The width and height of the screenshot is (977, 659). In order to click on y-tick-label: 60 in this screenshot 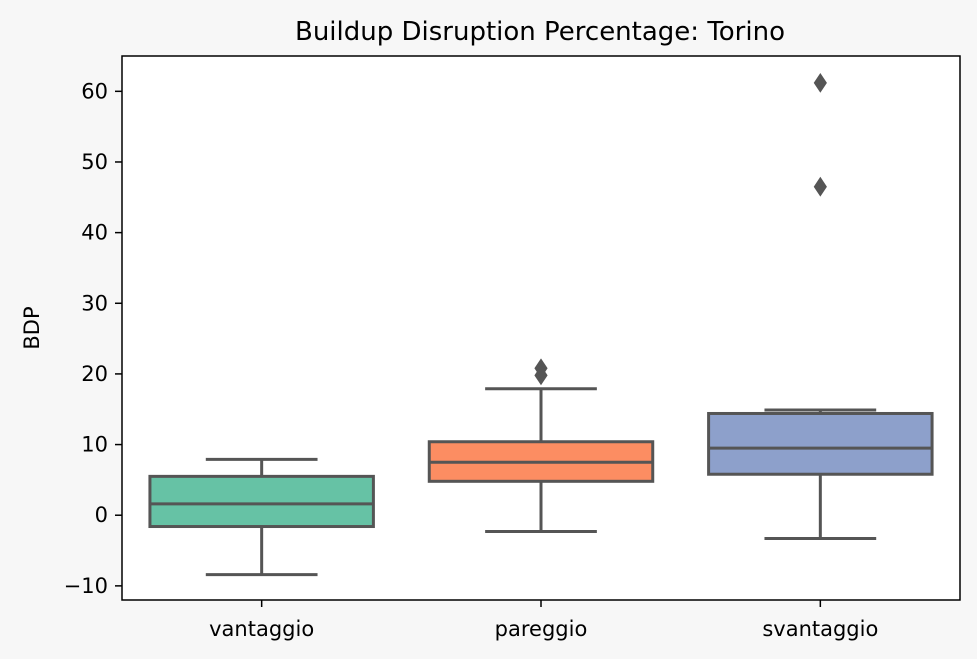, I will do `click(94, 91)`.